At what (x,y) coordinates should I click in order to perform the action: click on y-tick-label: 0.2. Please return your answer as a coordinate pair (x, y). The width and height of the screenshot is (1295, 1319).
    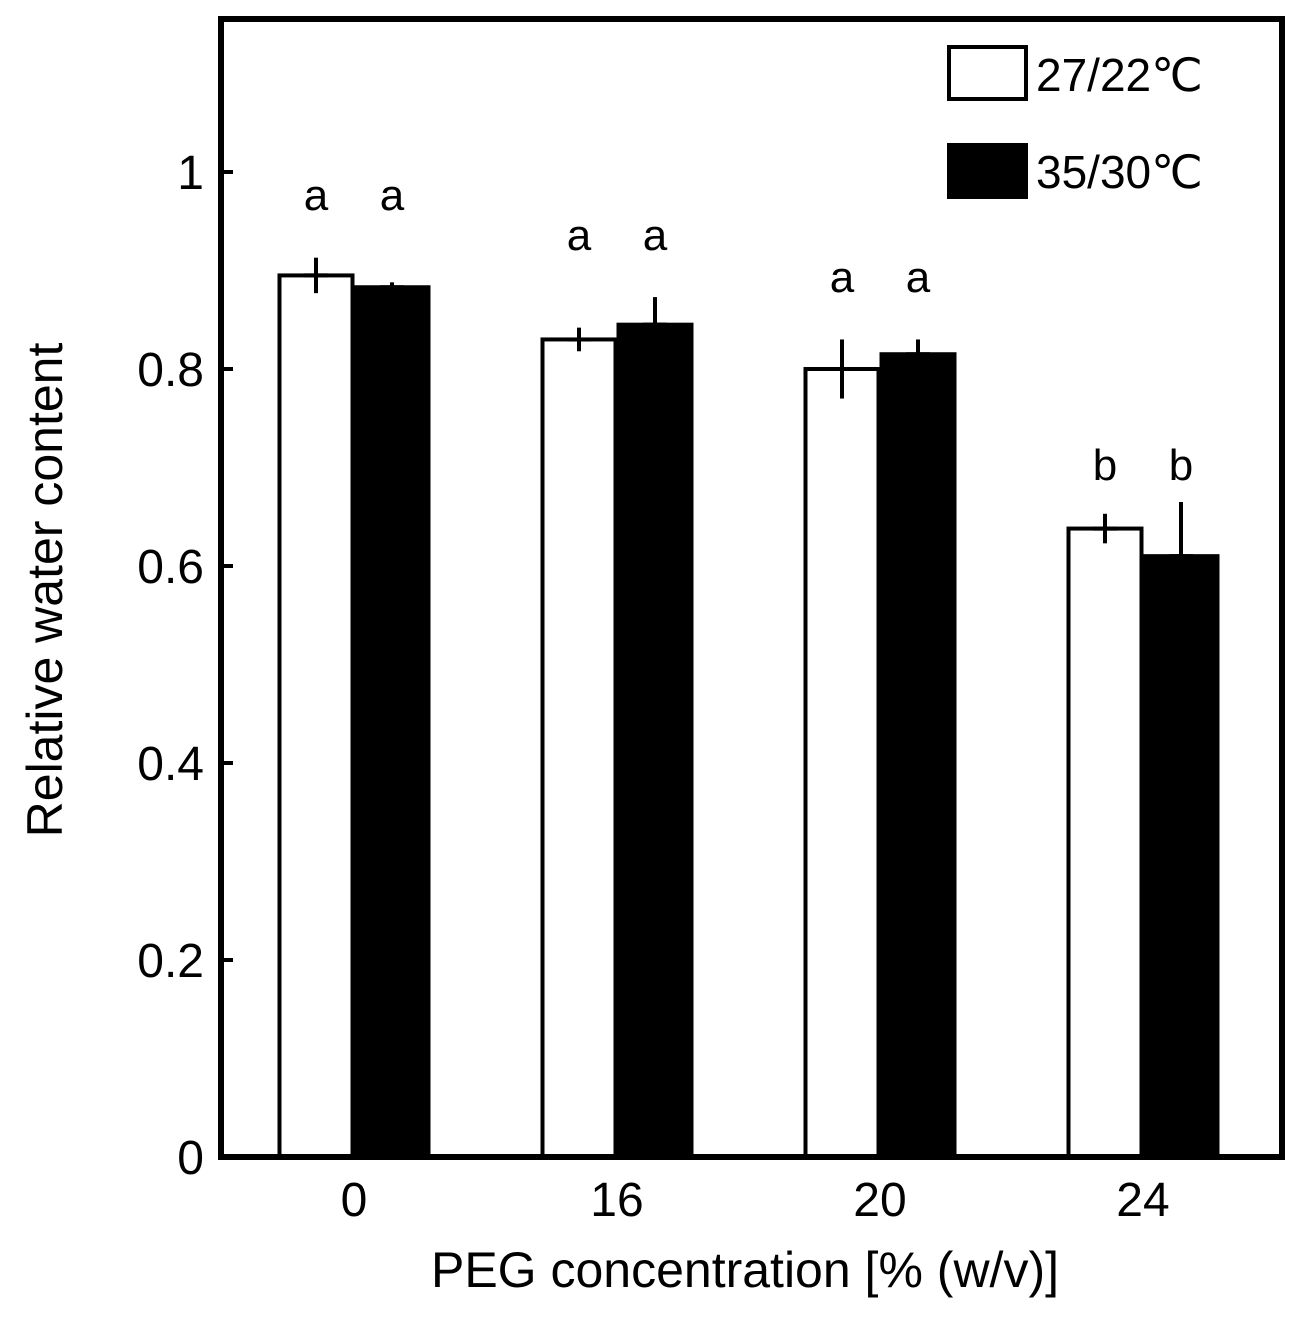
    Looking at the image, I should click on (170, 961).